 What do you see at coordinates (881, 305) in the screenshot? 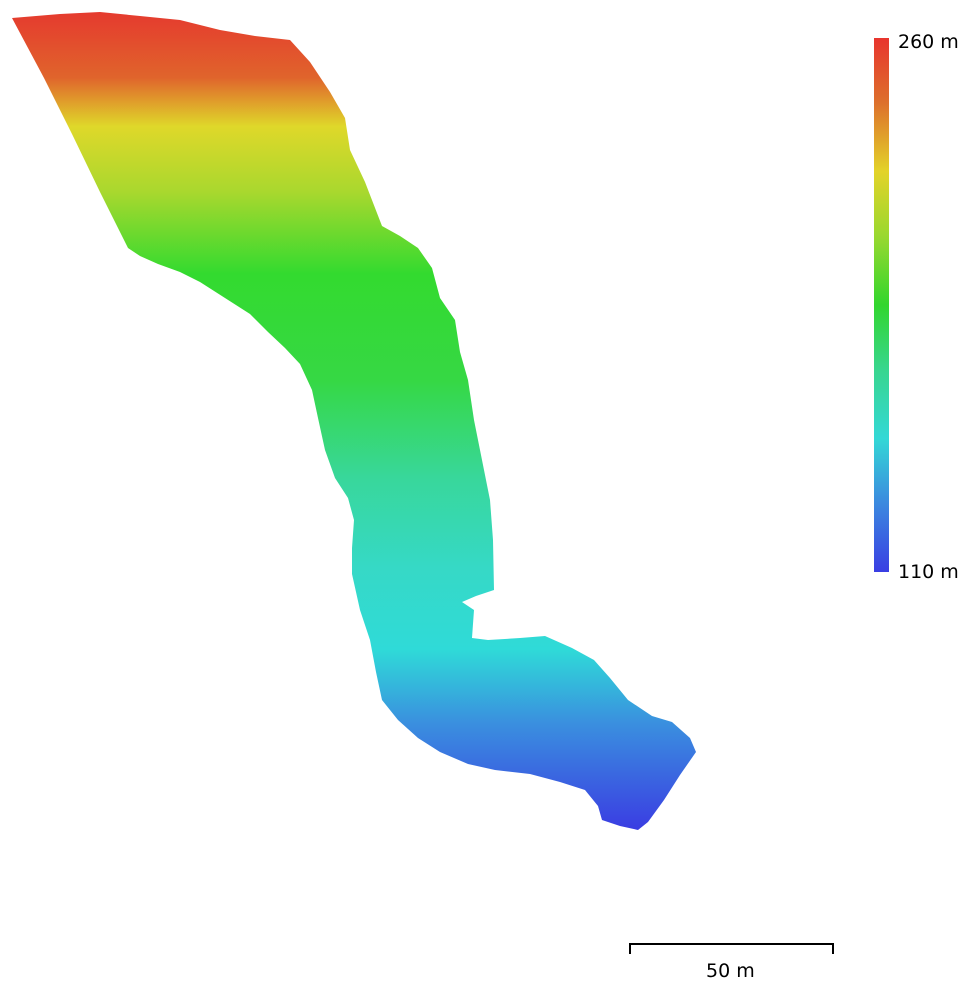
I see `legend-bar` at bounding box center [881, 305].